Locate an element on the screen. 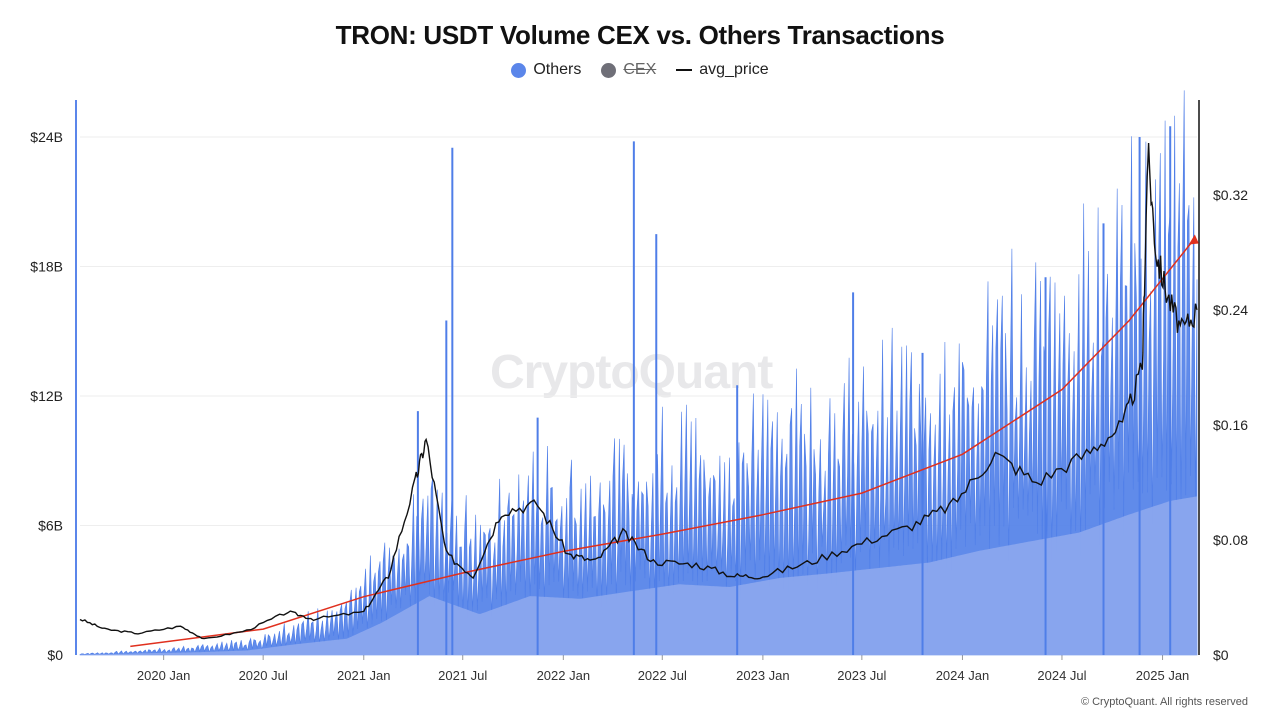  watermark-logo: CryptoQuant is located at coordinates (631, 372).